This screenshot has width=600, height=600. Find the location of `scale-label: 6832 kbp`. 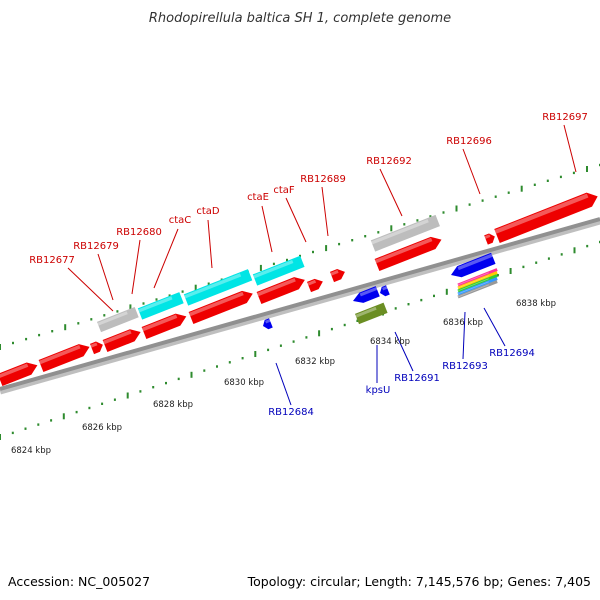

scale-label: 6832 kbp is located at coordinates (315, 362).